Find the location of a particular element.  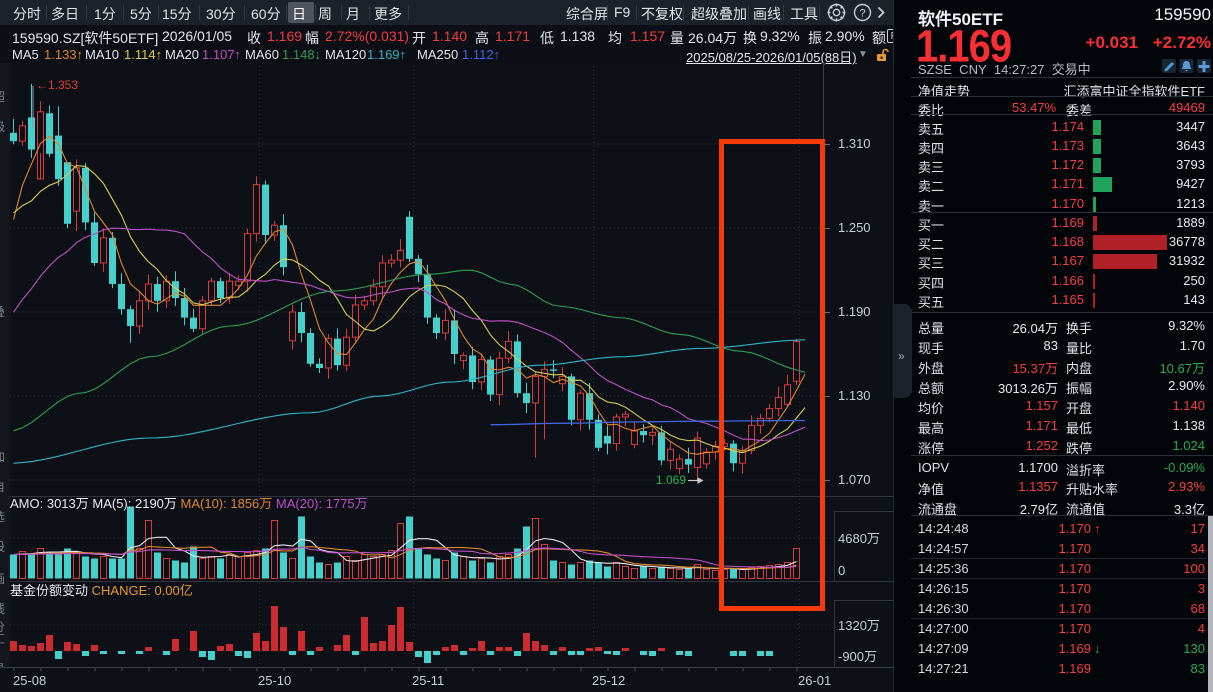

svg-text: 25-11 is located at coordinates (428, 680).